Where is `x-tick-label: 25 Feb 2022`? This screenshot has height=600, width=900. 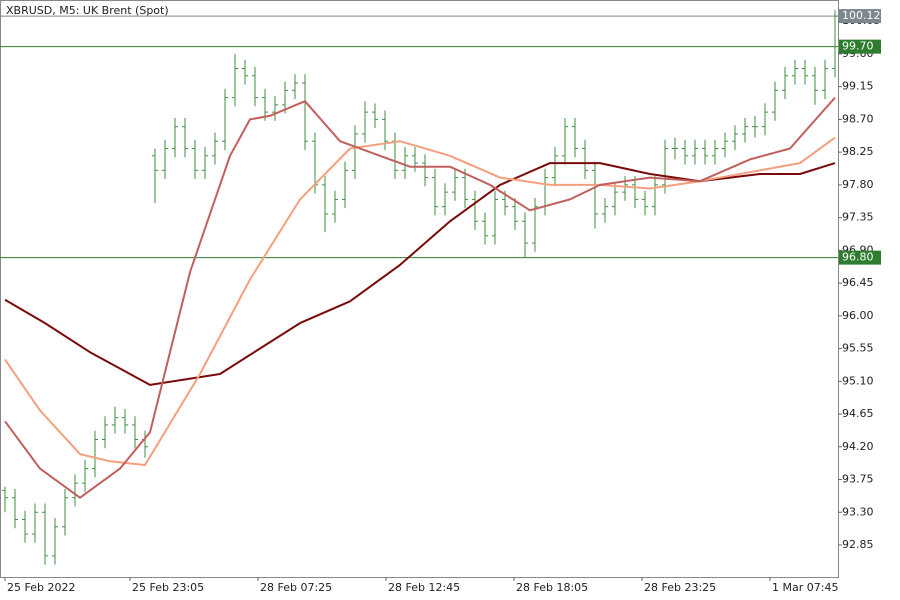 x-tick-label: 25 Feb 2022 is located at coordinates (41, 587).